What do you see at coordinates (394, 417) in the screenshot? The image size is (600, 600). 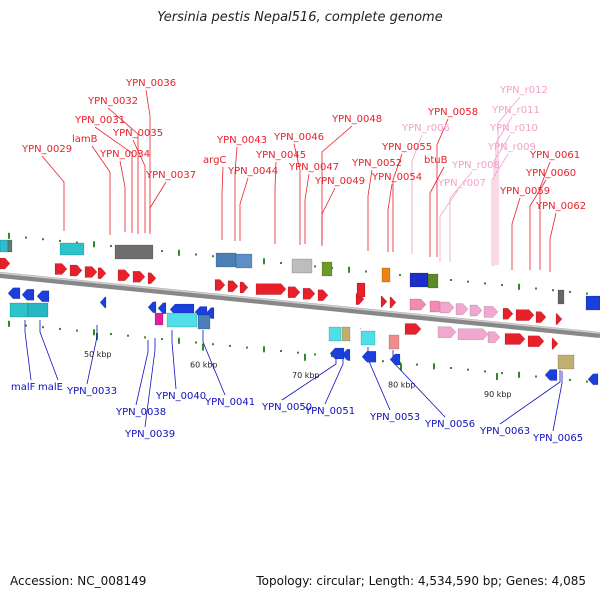 I see `gene-label: YPN_0053` at bounding box center [394, 417].